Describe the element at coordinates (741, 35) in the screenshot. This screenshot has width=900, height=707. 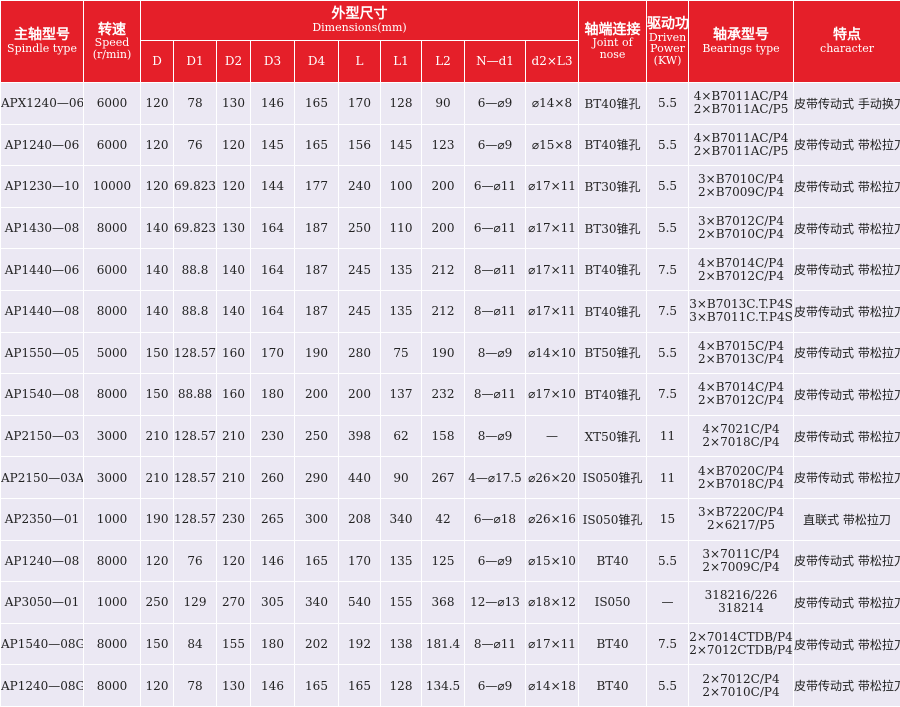
I see `header-zh: 轴承型号` at that location.